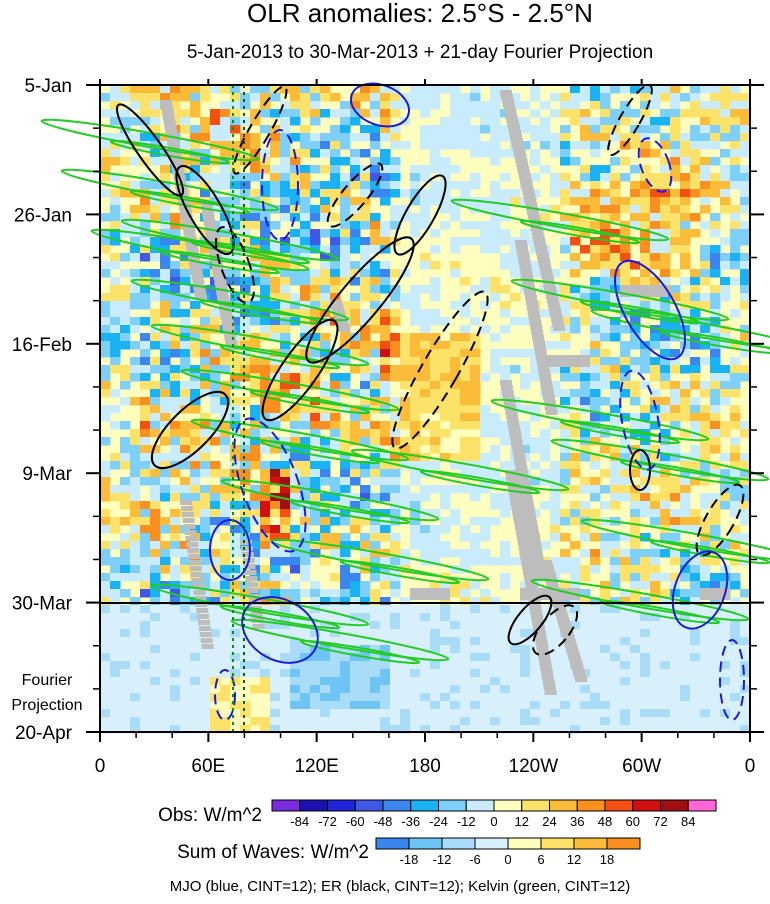 The width and height of the screenshot is (770, 904). What do you see at coordinates (475, 859) in the screenshot?
I see `colorbar-level: -6` at bounding box center [475, 859].